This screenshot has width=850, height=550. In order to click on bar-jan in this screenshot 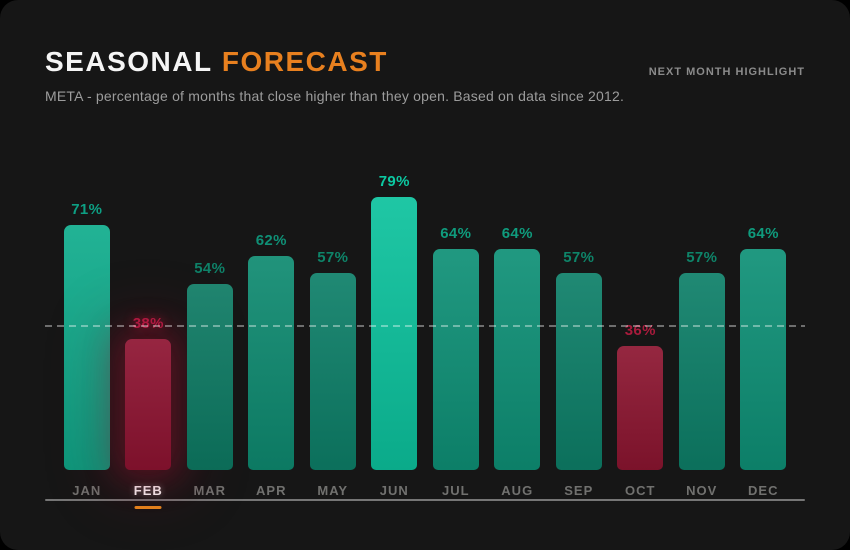, I will do `click(86, 347)`.